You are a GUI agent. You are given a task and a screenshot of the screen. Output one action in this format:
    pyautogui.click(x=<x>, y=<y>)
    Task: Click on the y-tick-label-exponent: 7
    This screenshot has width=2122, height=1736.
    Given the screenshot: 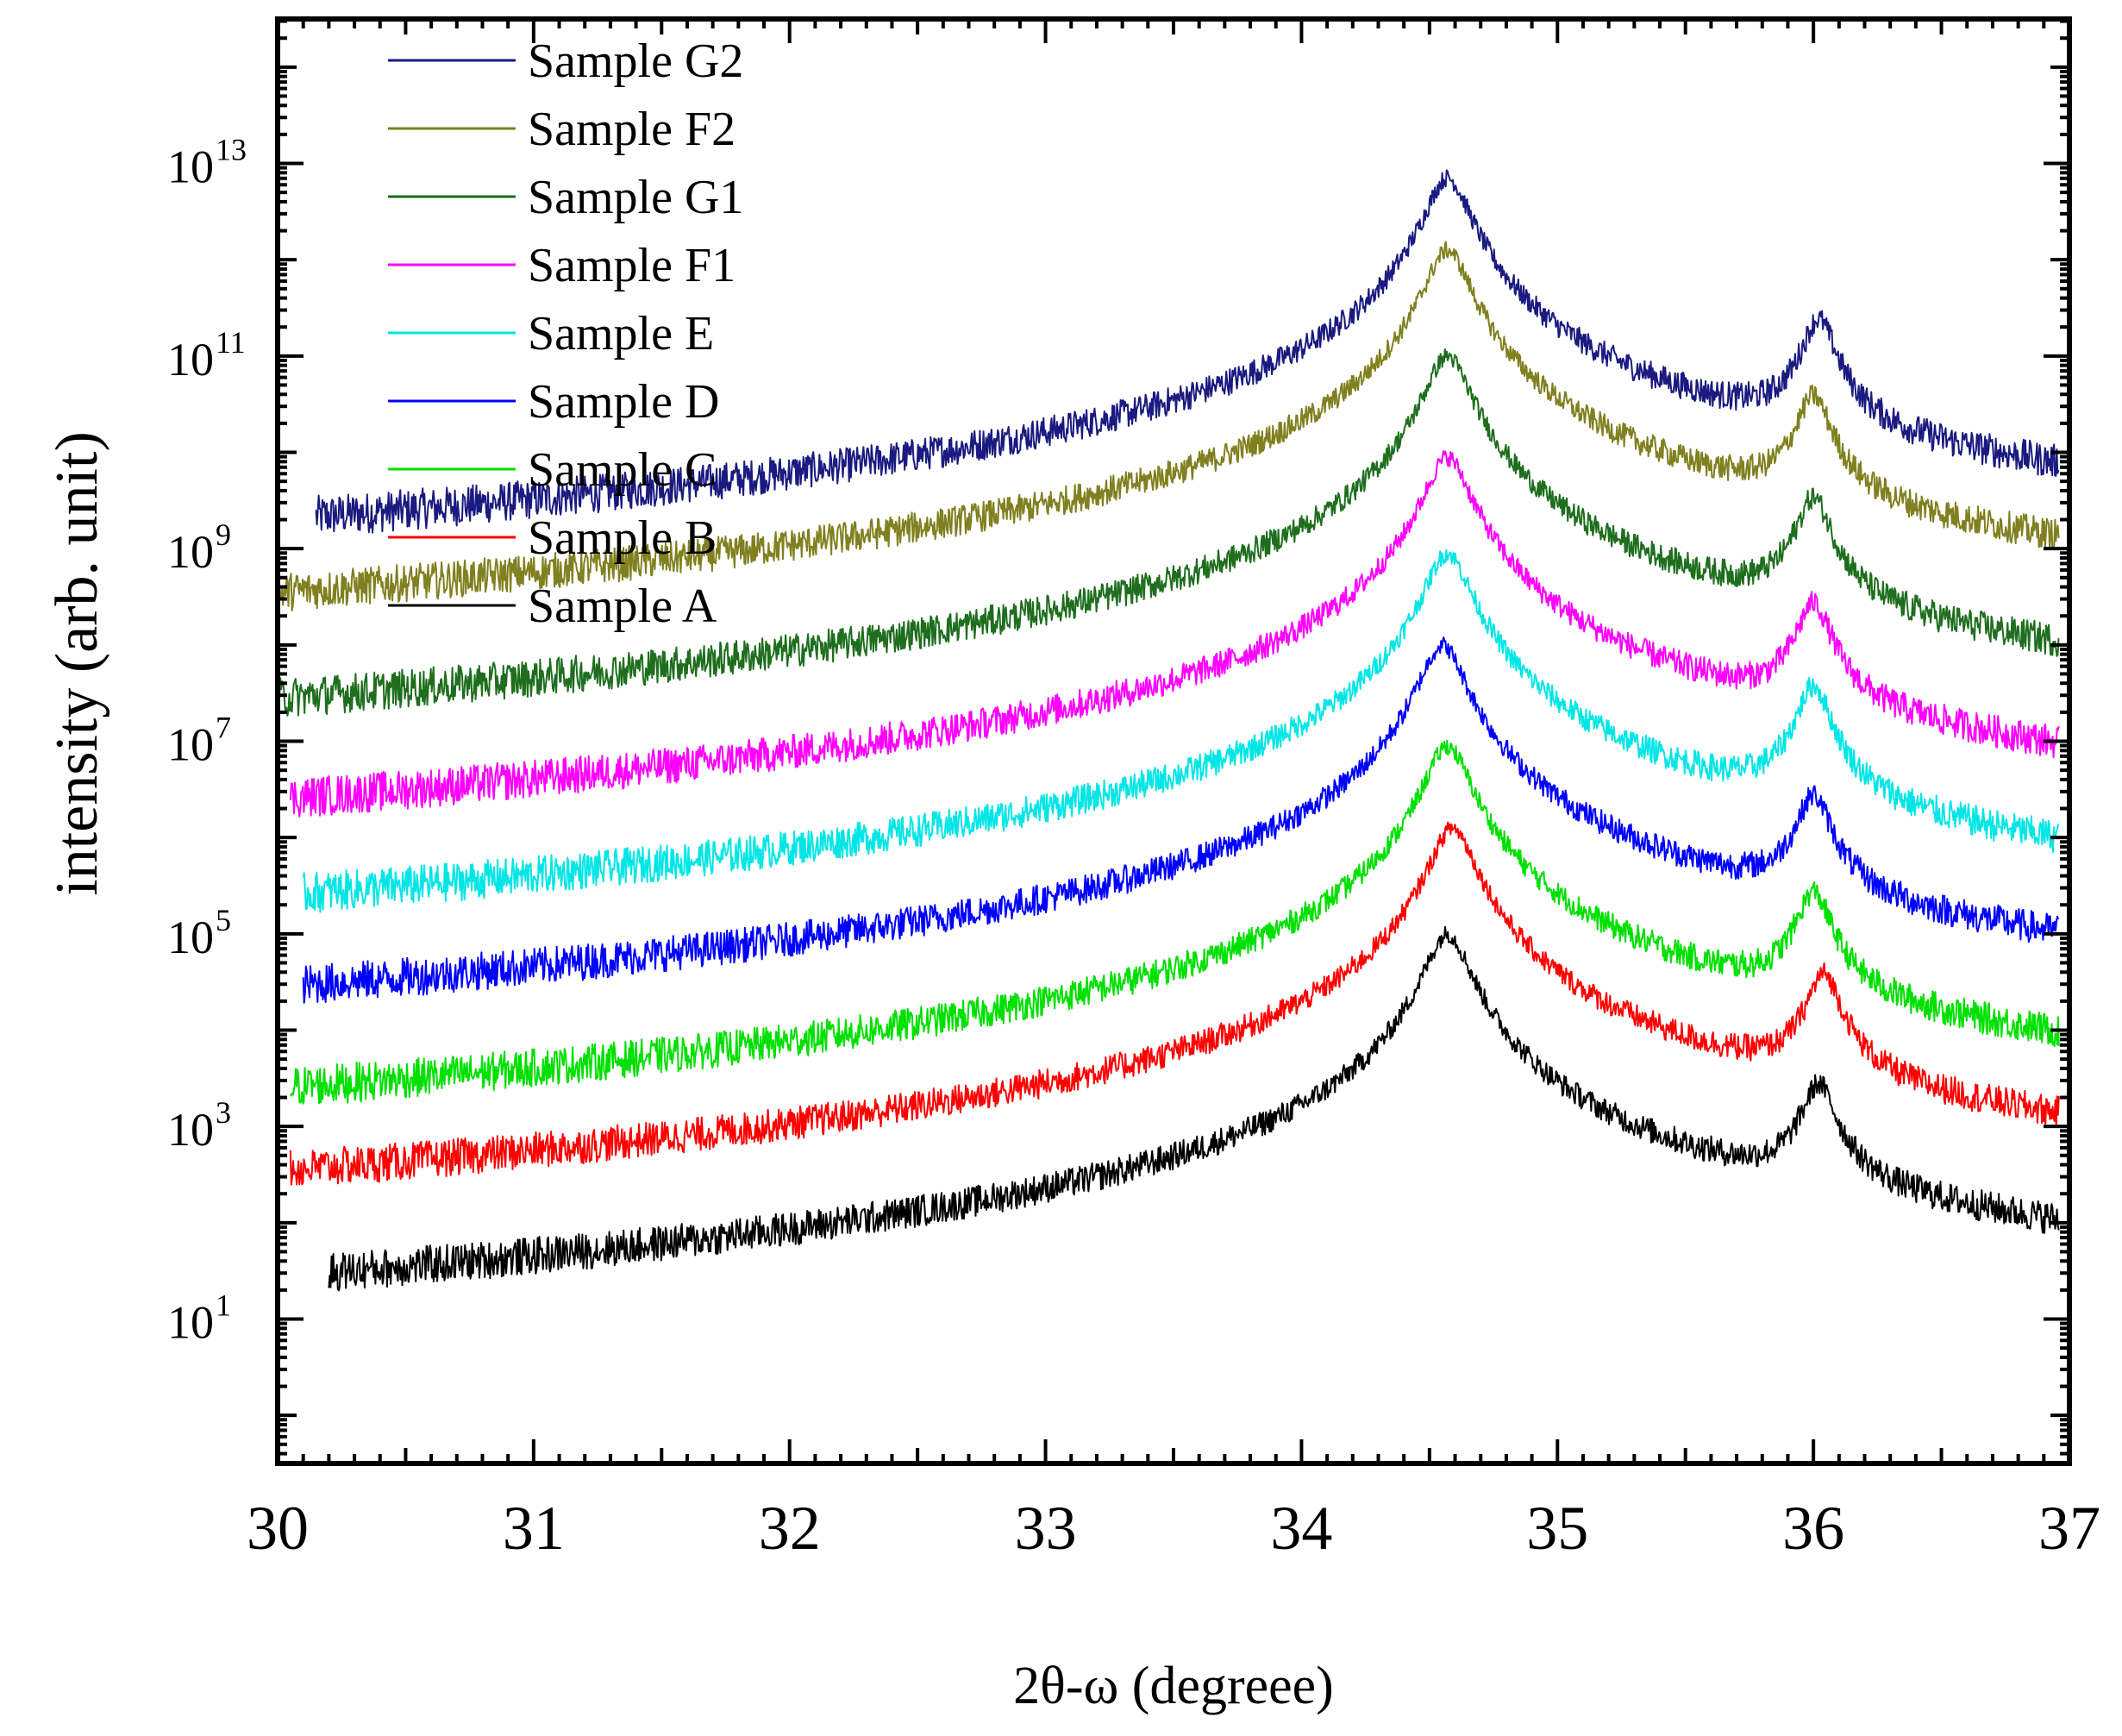 What is the action you would take?
    pyautogui.click(x=223, y=728)
    